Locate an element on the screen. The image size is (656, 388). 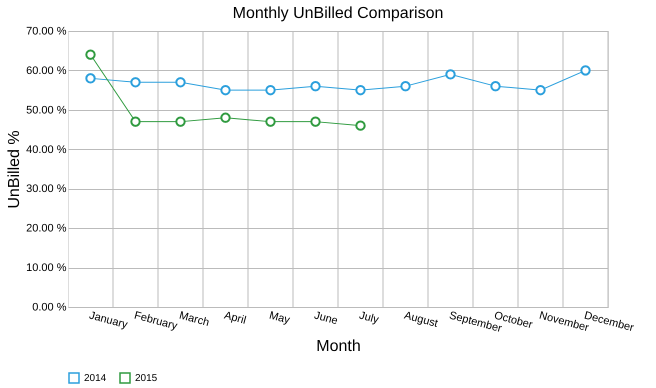
y-tick-label: 70.00 % is located at coordinates (46, 32).